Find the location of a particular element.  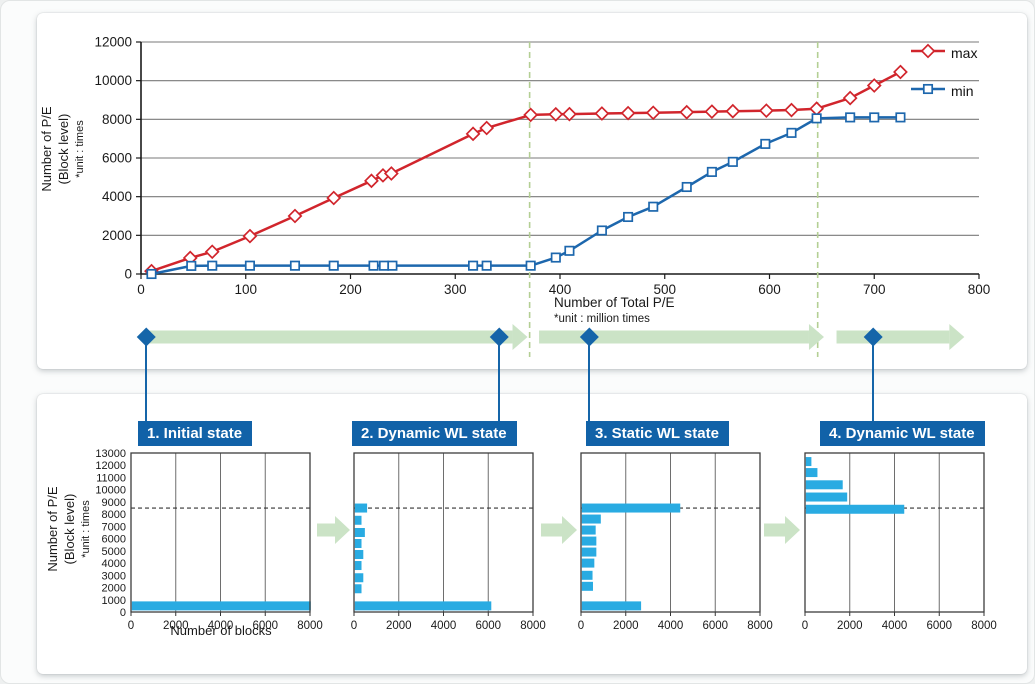

blocks-x-axis-title: Number of blocks is located at coordinates (221, 630).